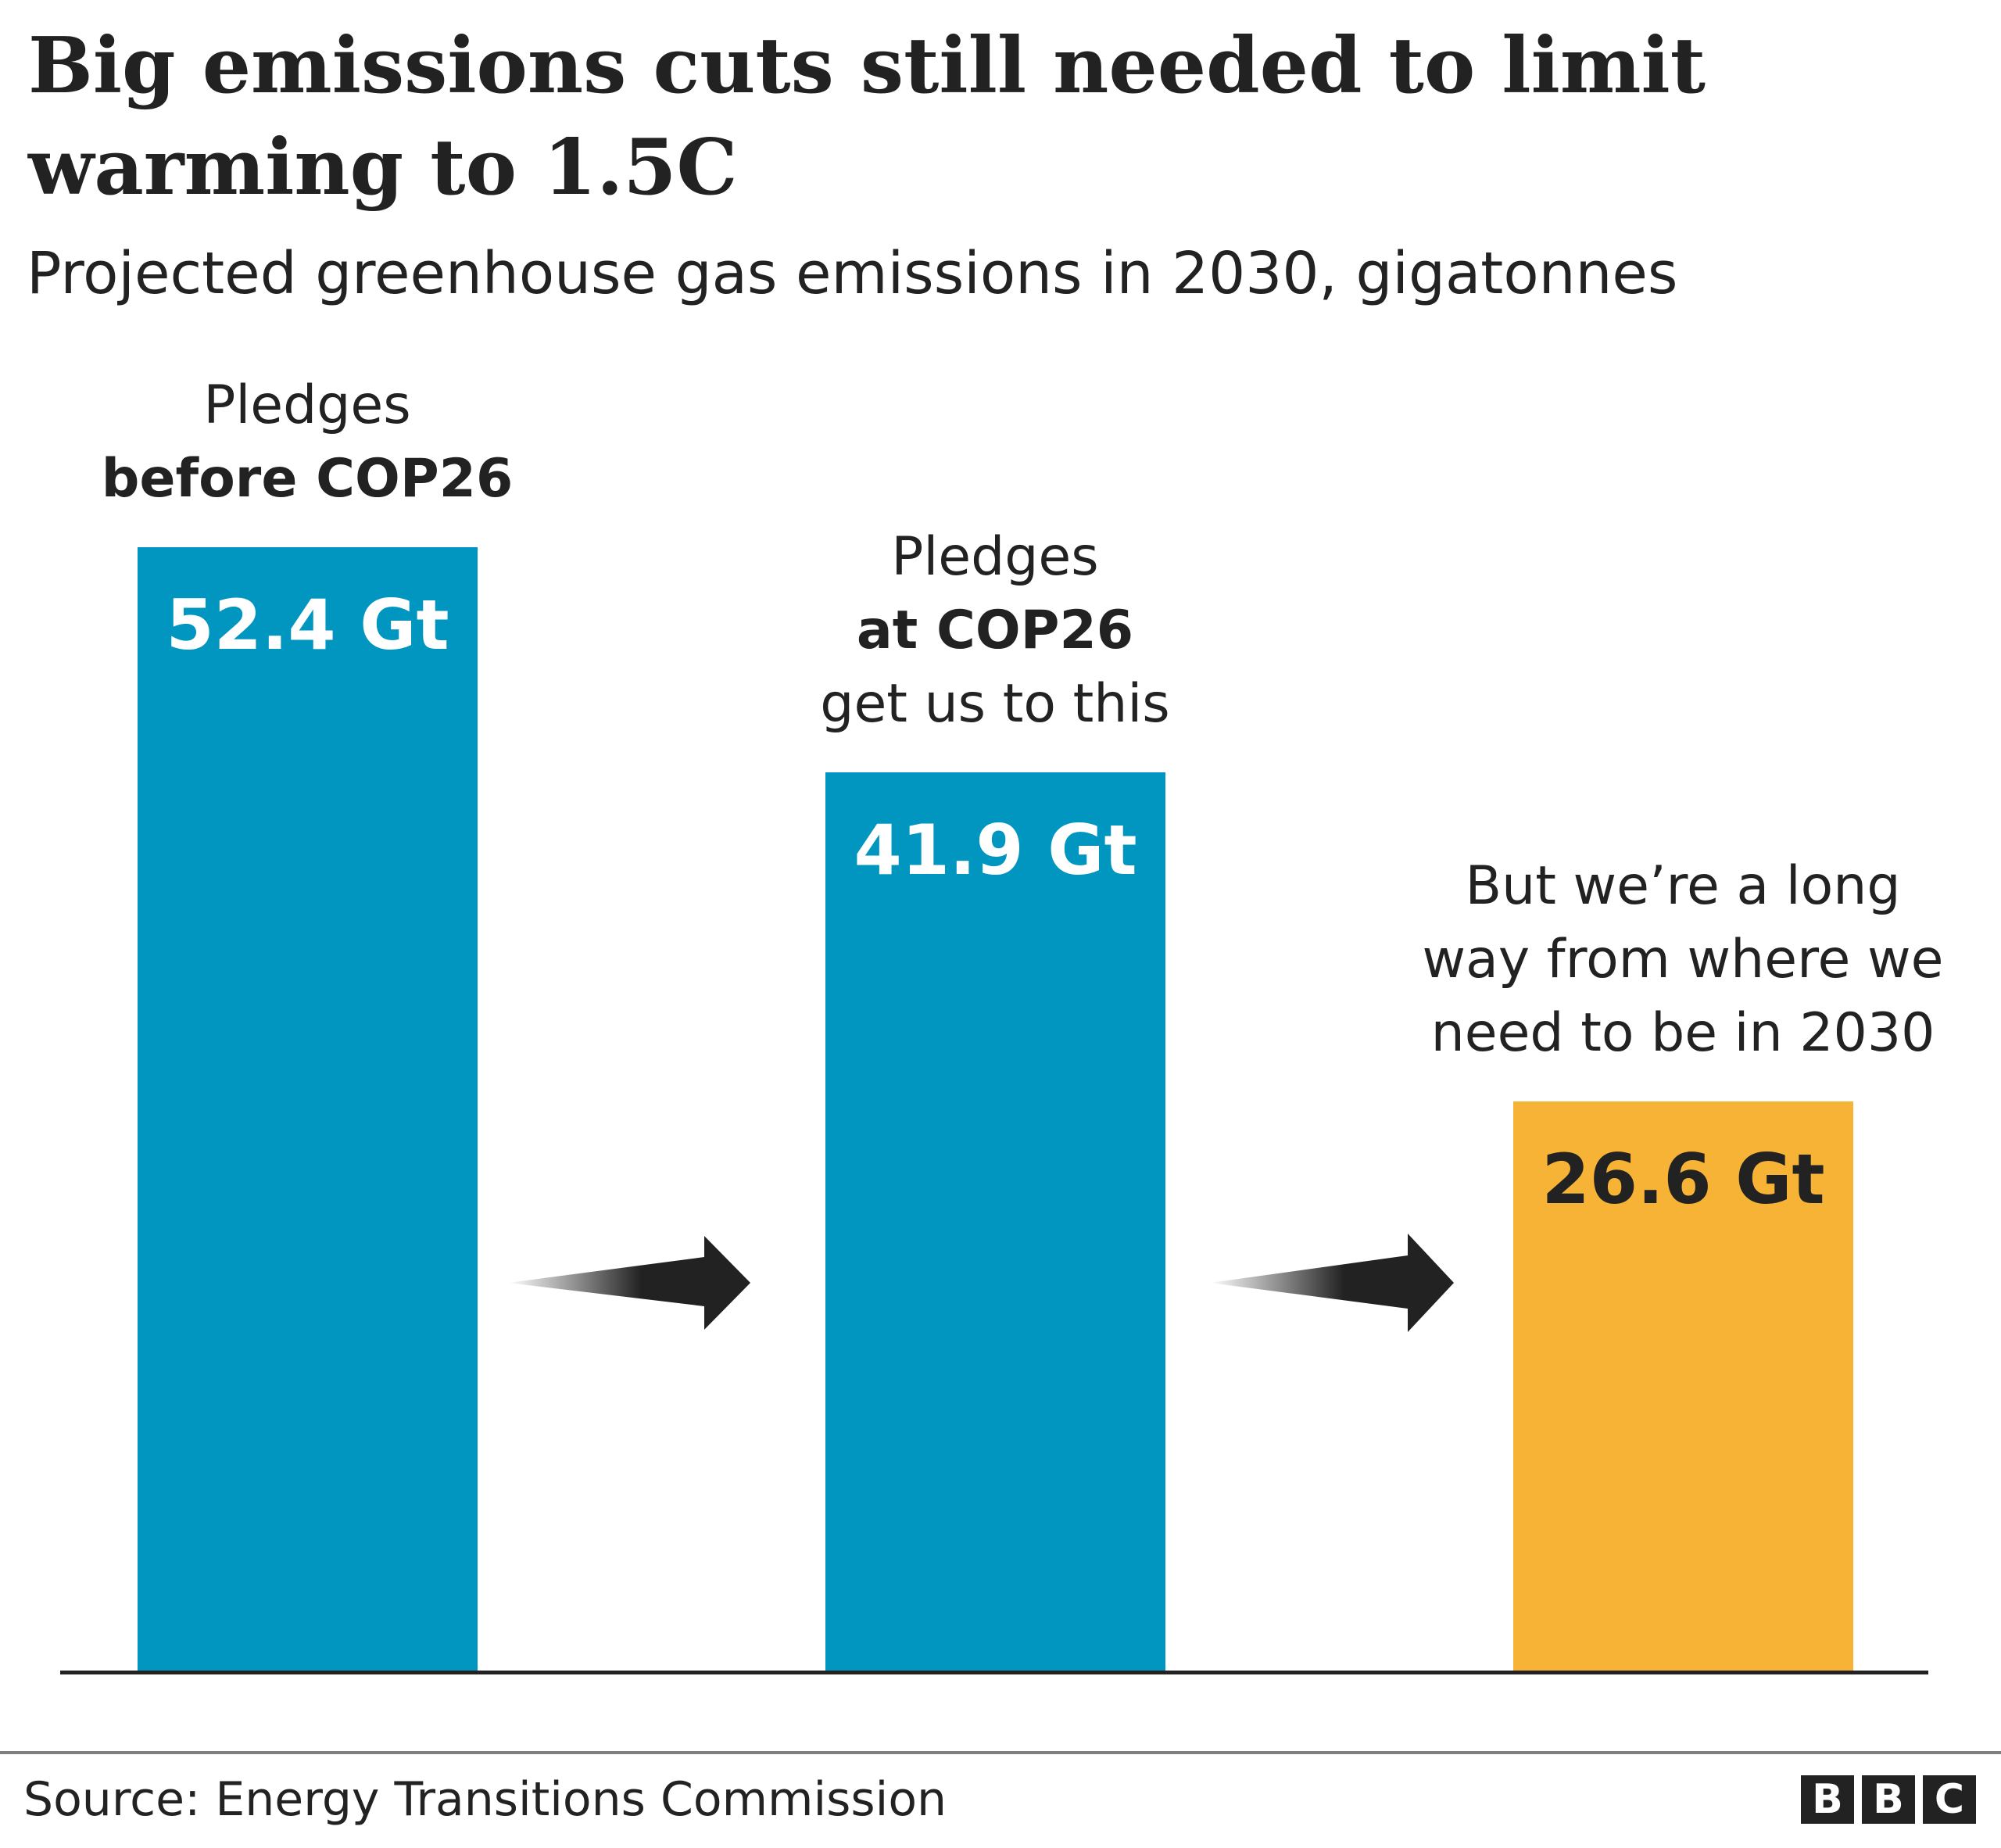  Describe the element at coordinates (995, 850) in the screenshot. I see `bar-value-label: 41.9 Gt` at that location.